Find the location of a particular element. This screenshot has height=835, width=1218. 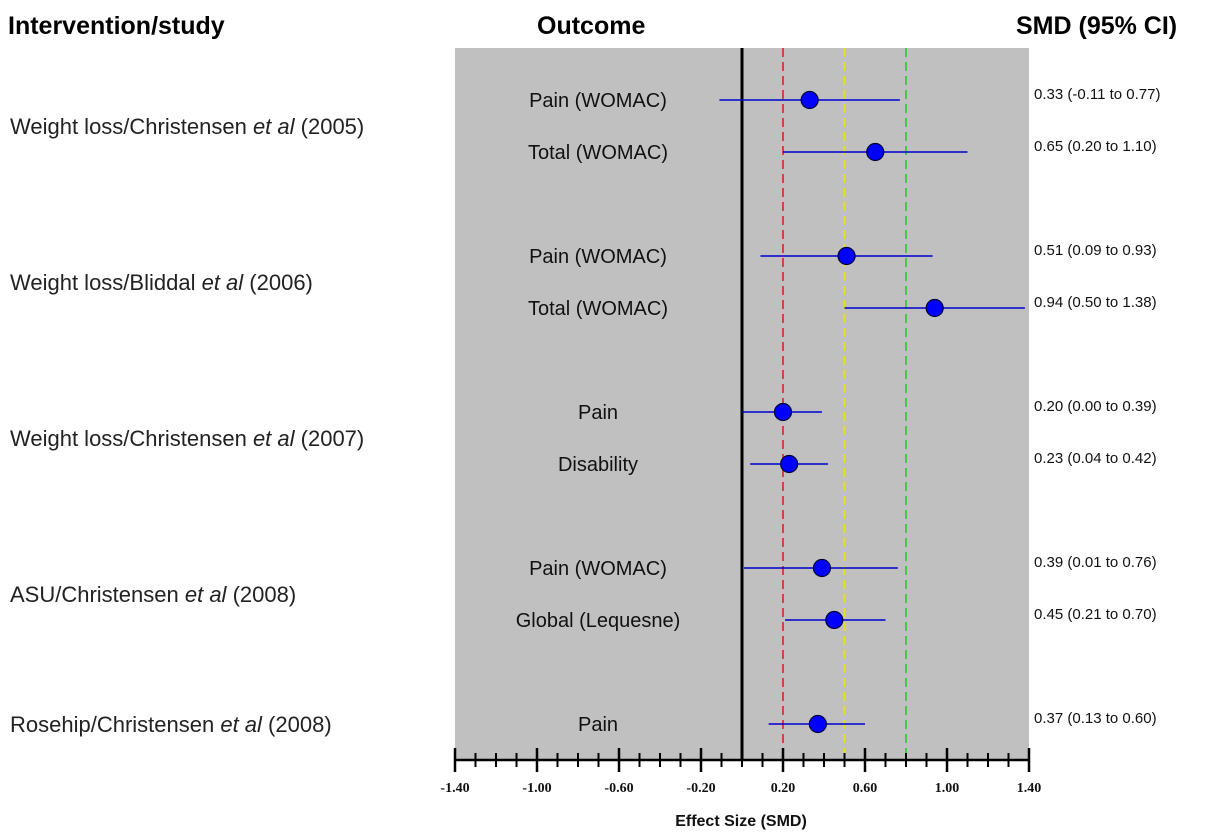

study-label-suffix: (2007) is located at coordinates (330, 438).